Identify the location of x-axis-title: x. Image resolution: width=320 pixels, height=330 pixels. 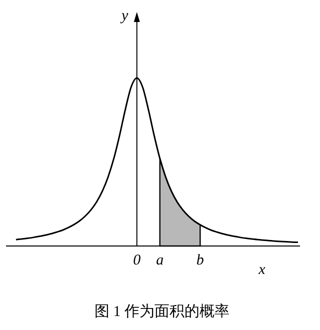
(262, 270).